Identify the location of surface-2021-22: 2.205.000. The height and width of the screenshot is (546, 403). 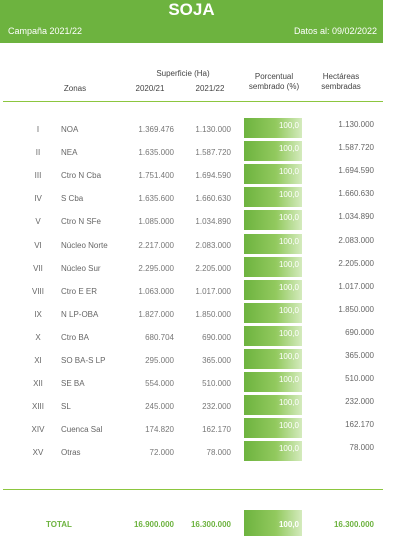
(213, 268).